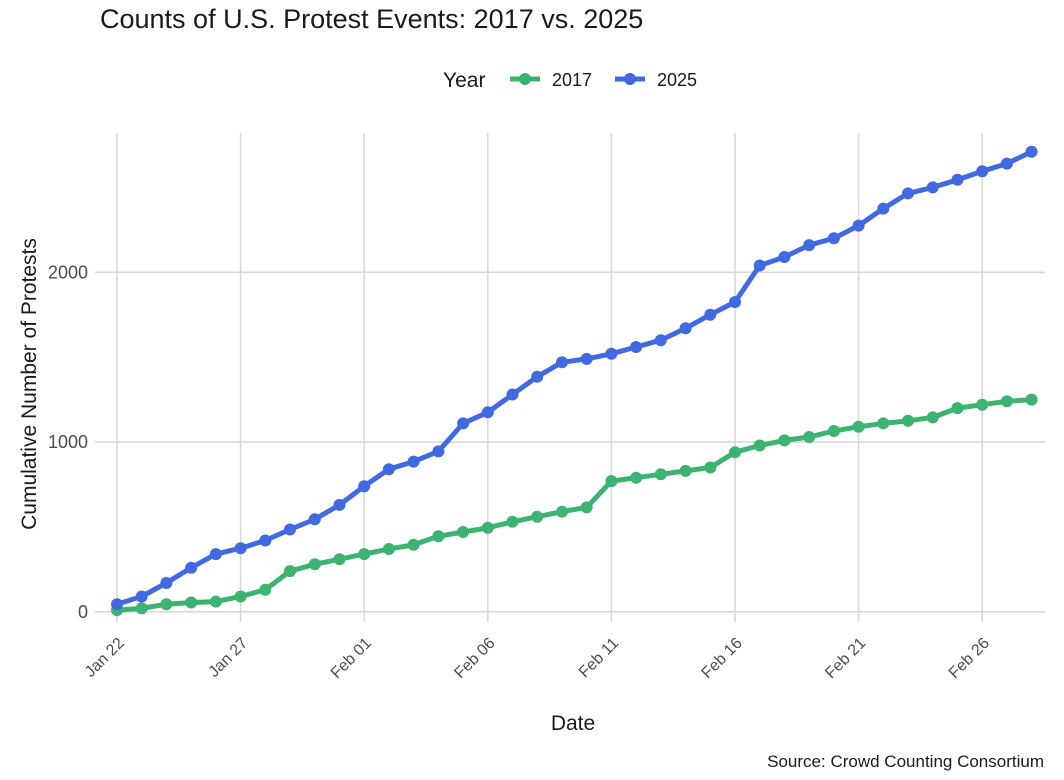 This screenshot has height=780, width=1064. Describe the element at coordinates (464, 80) in the screenshot. I see `legend-title: Year` at that location.